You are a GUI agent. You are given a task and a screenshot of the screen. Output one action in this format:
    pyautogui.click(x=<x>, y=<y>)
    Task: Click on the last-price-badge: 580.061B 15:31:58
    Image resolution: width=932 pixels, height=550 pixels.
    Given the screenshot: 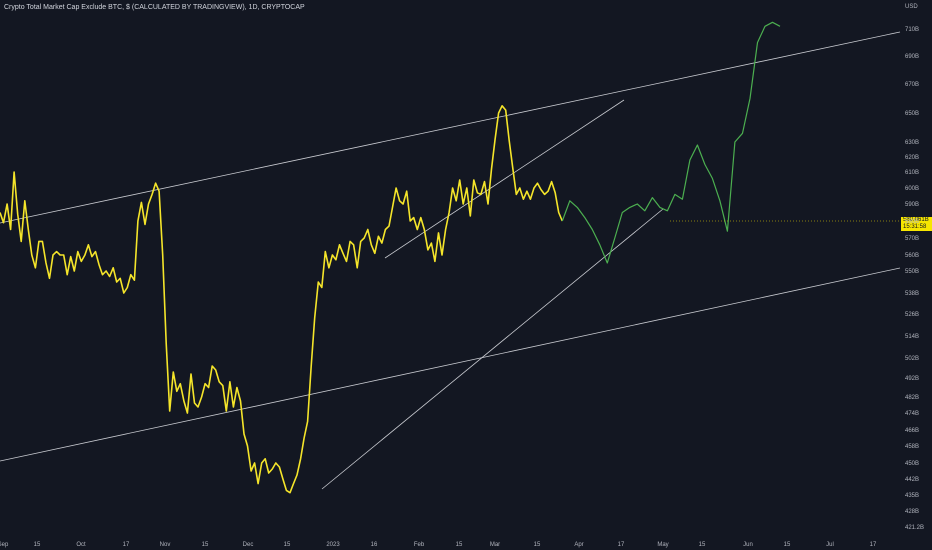 What is the action you would take?
    pyautogui.click(x=916, y=224)
    